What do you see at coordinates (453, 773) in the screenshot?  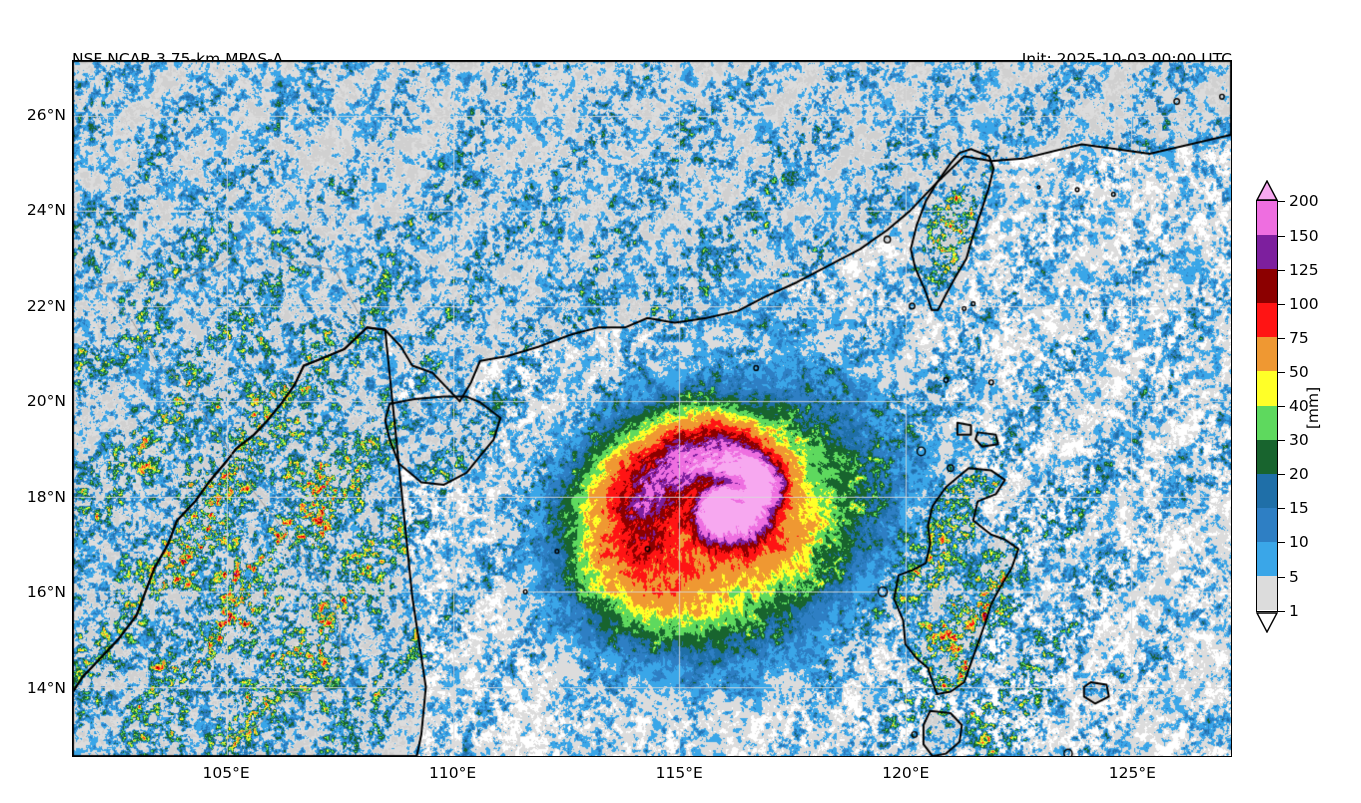 I see `lon-tick-label: 110°E` at bounding box center [453, 773].